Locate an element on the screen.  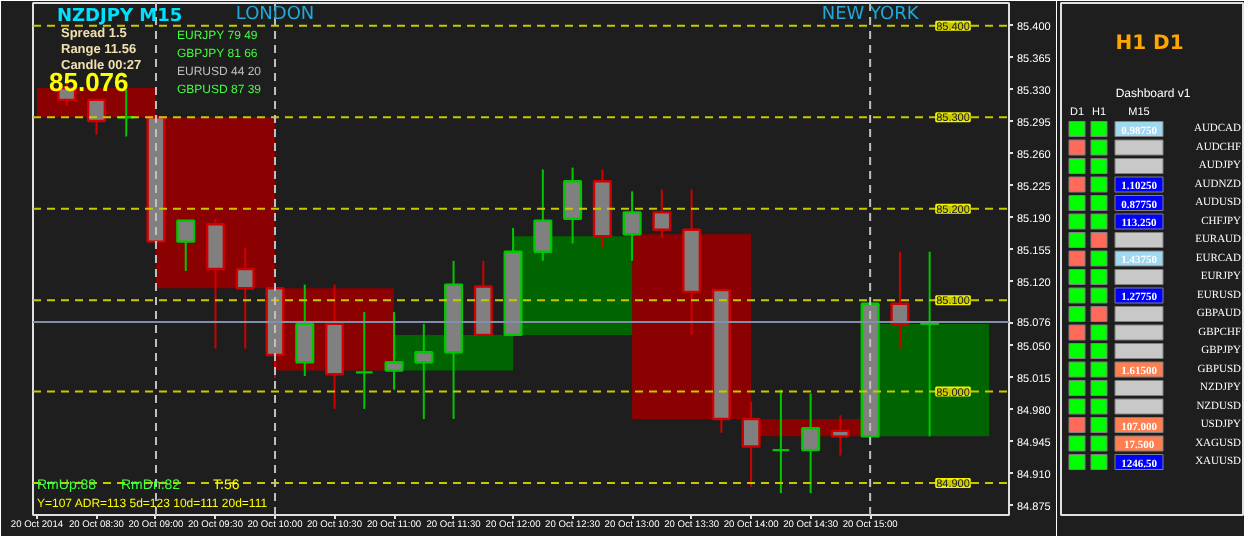
chart-title: NZDJPY M15 is located at coordinates (120, 17).